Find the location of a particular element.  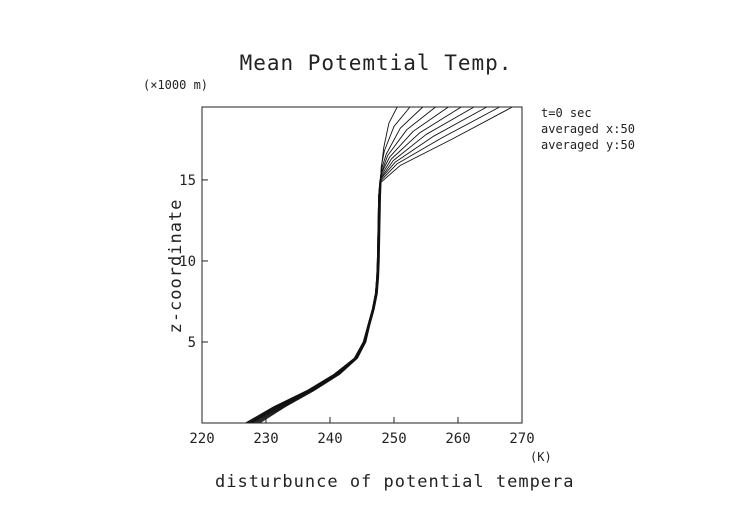

y-tick-label: 5 is located at coordinates (192, 343).